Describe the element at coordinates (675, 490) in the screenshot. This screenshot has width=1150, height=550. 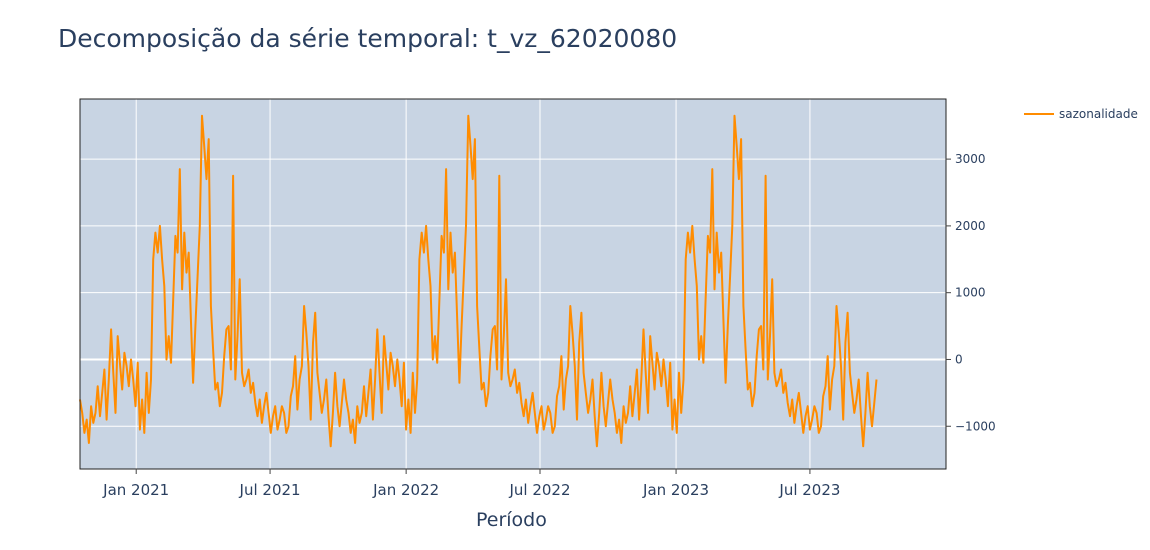
I see `x-tick-label: Jan 2023` at that location.